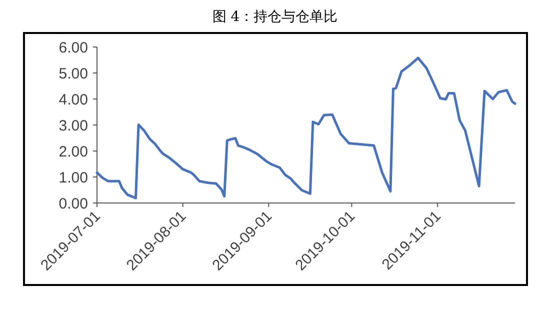  Describe the element at coordinates (73, 152) in the screenshot. I see `y-tick-label: 2.00` at that location.